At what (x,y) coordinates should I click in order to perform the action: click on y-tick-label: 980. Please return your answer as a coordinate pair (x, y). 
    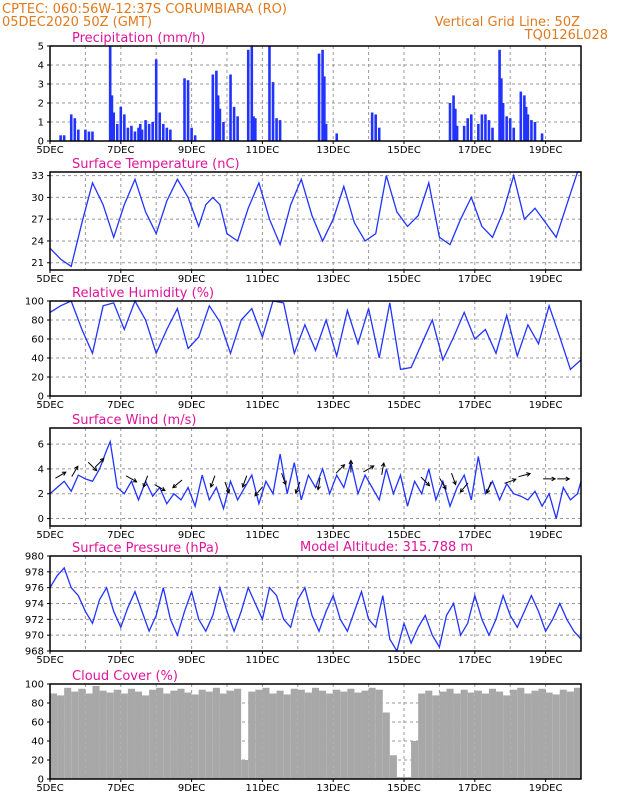
    Looking at the image, I should click on (34, 557).